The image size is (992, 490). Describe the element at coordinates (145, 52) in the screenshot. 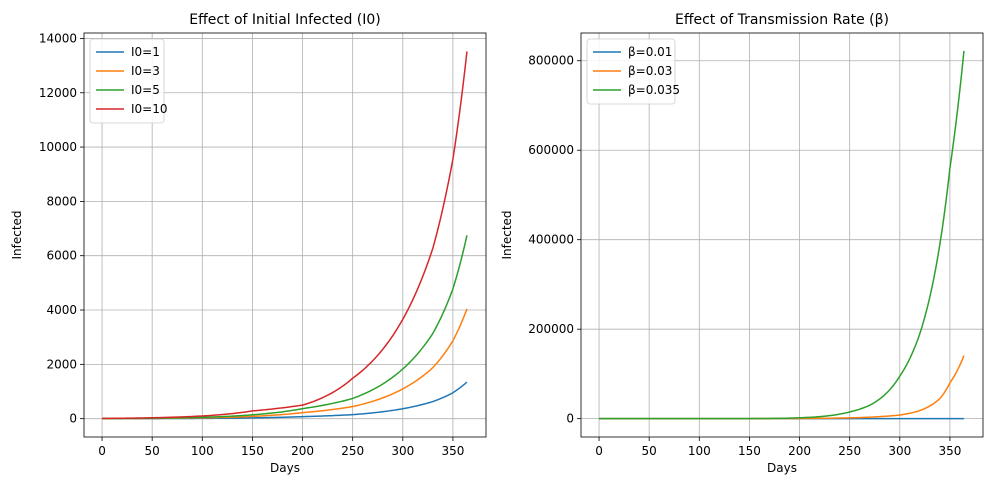

I see `legend-label: I0=1` at that location.